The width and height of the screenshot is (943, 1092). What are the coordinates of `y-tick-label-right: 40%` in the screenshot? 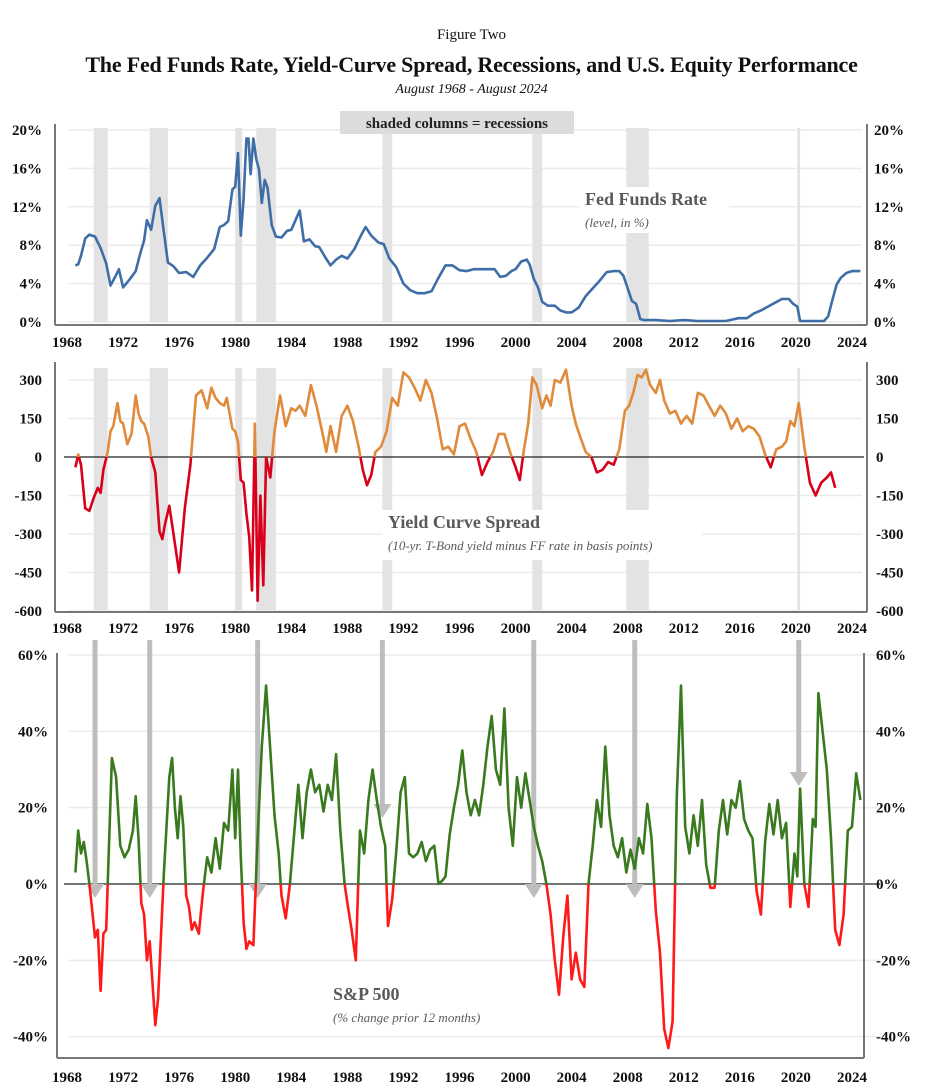 It's located at (891, 732).